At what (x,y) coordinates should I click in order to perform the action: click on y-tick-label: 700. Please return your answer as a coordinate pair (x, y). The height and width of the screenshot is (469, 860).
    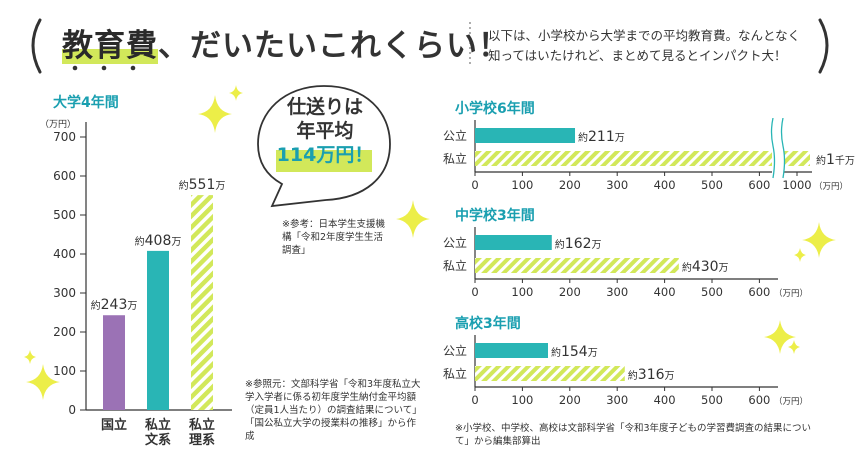
    Looking at the image, I should click on (64, 137).